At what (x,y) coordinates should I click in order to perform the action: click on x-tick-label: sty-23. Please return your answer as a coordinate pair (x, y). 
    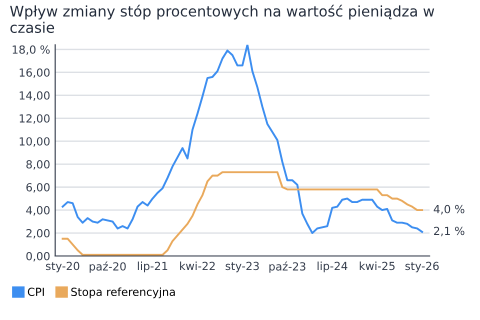
    Looking at the image, I should click on (242, 267).